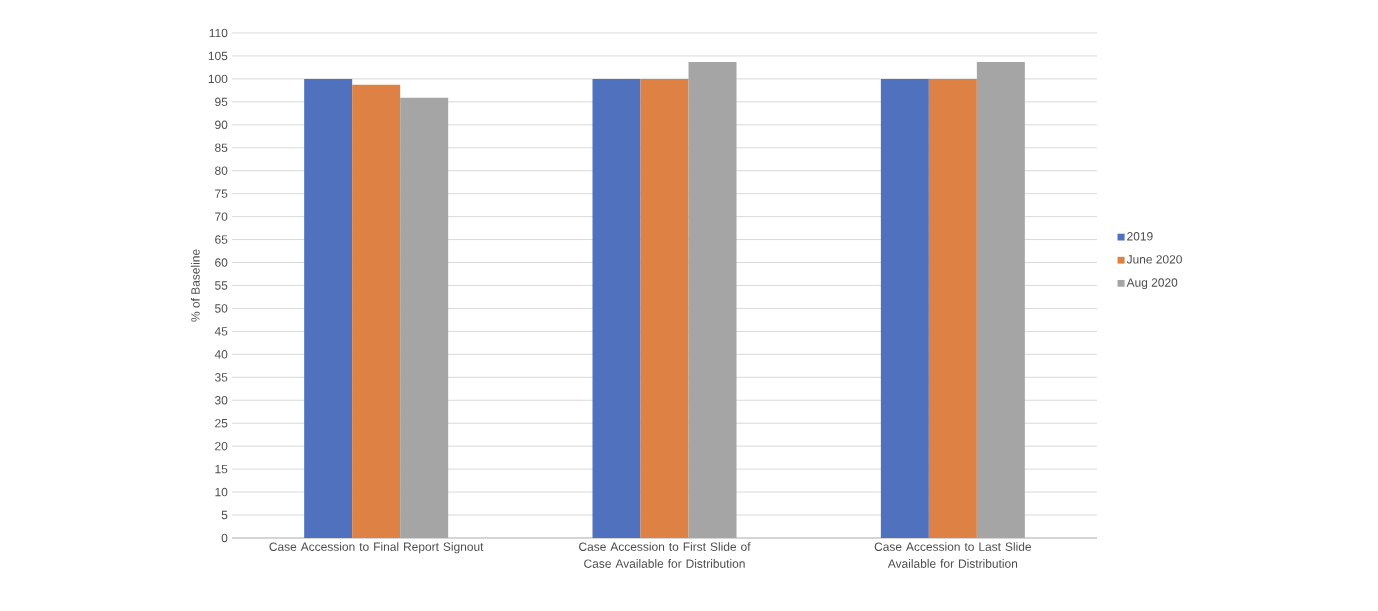  I want to click on y-tick-label: 0, so click(224, 538).